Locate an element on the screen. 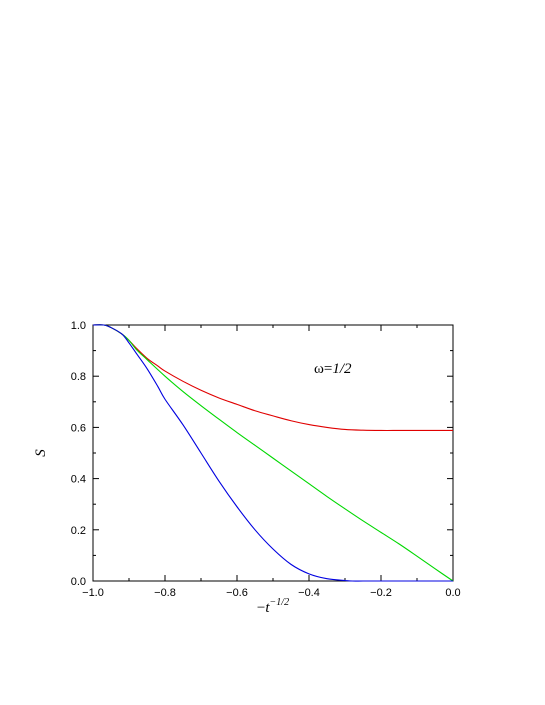  x-axis-label-exponent: −1/2 is located at coordinates (280, 602).